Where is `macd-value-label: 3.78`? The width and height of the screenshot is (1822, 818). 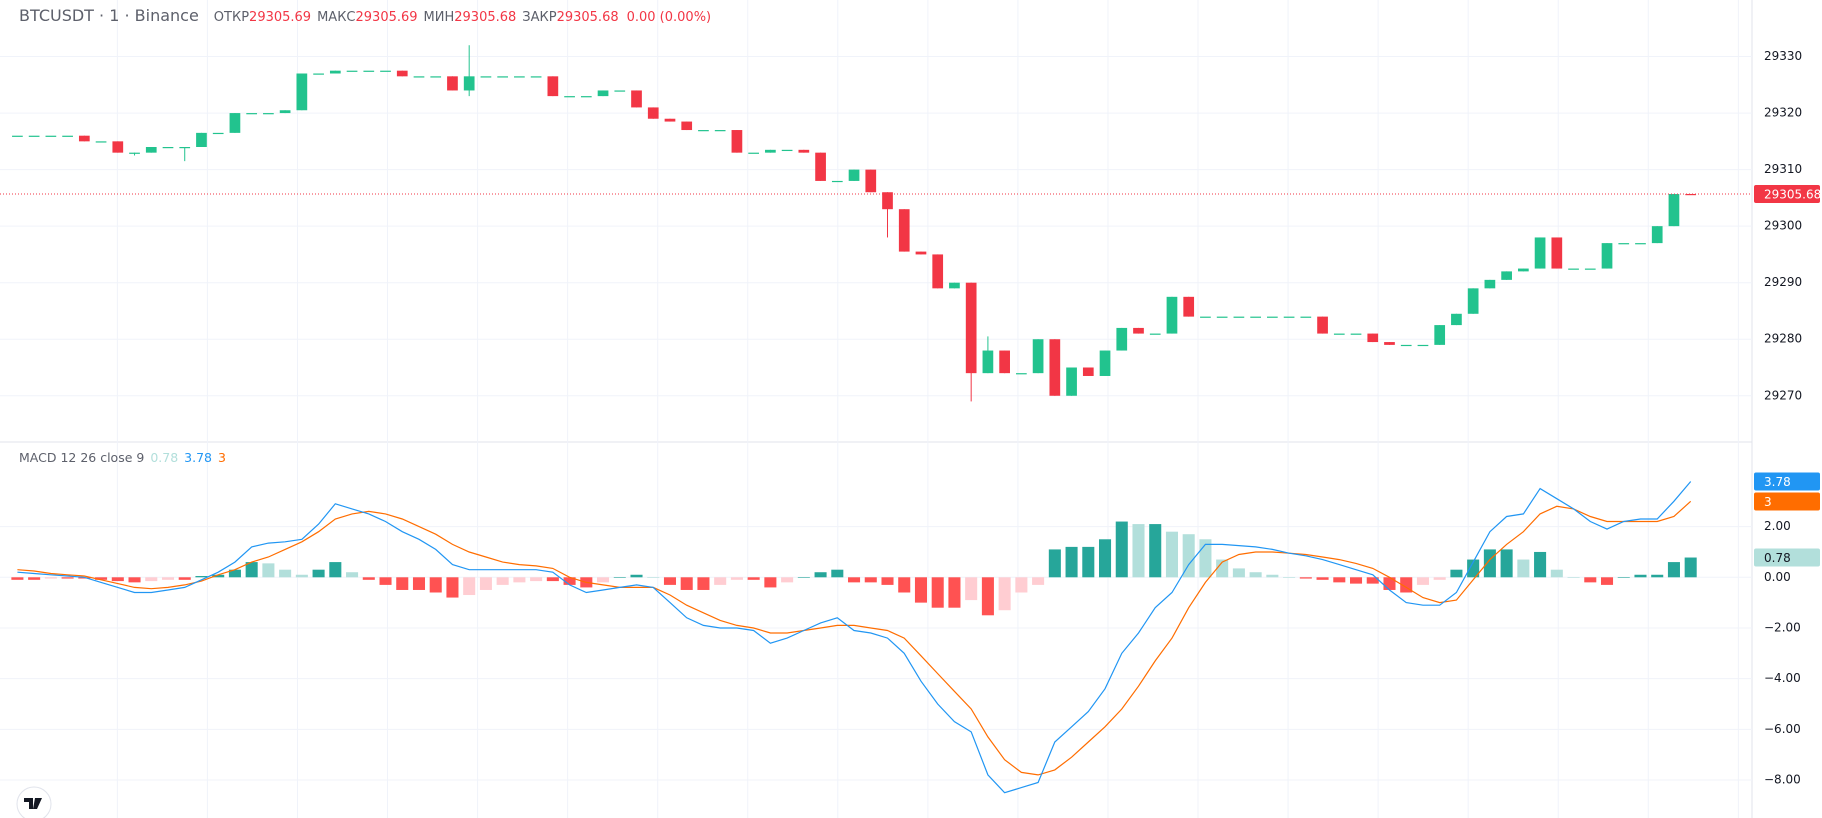 macd-value-label: 3.78 is located at coordinates (1777, 482).